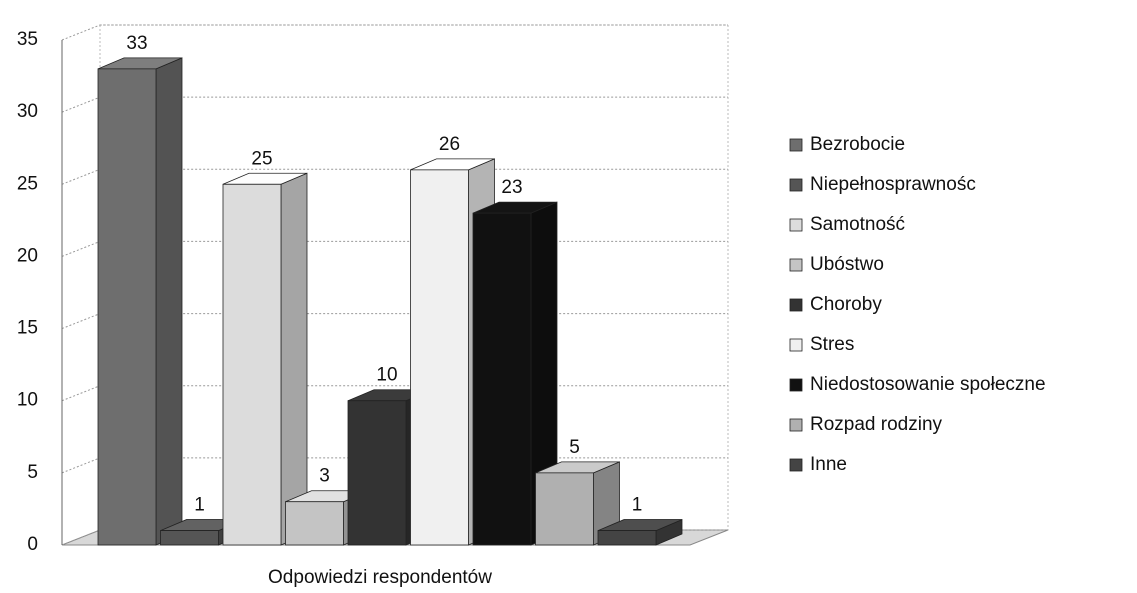 Image resolution: width=1137 pixels, height=593 pixels. I want to click on y-tick-label: 0, so click(32, 544).